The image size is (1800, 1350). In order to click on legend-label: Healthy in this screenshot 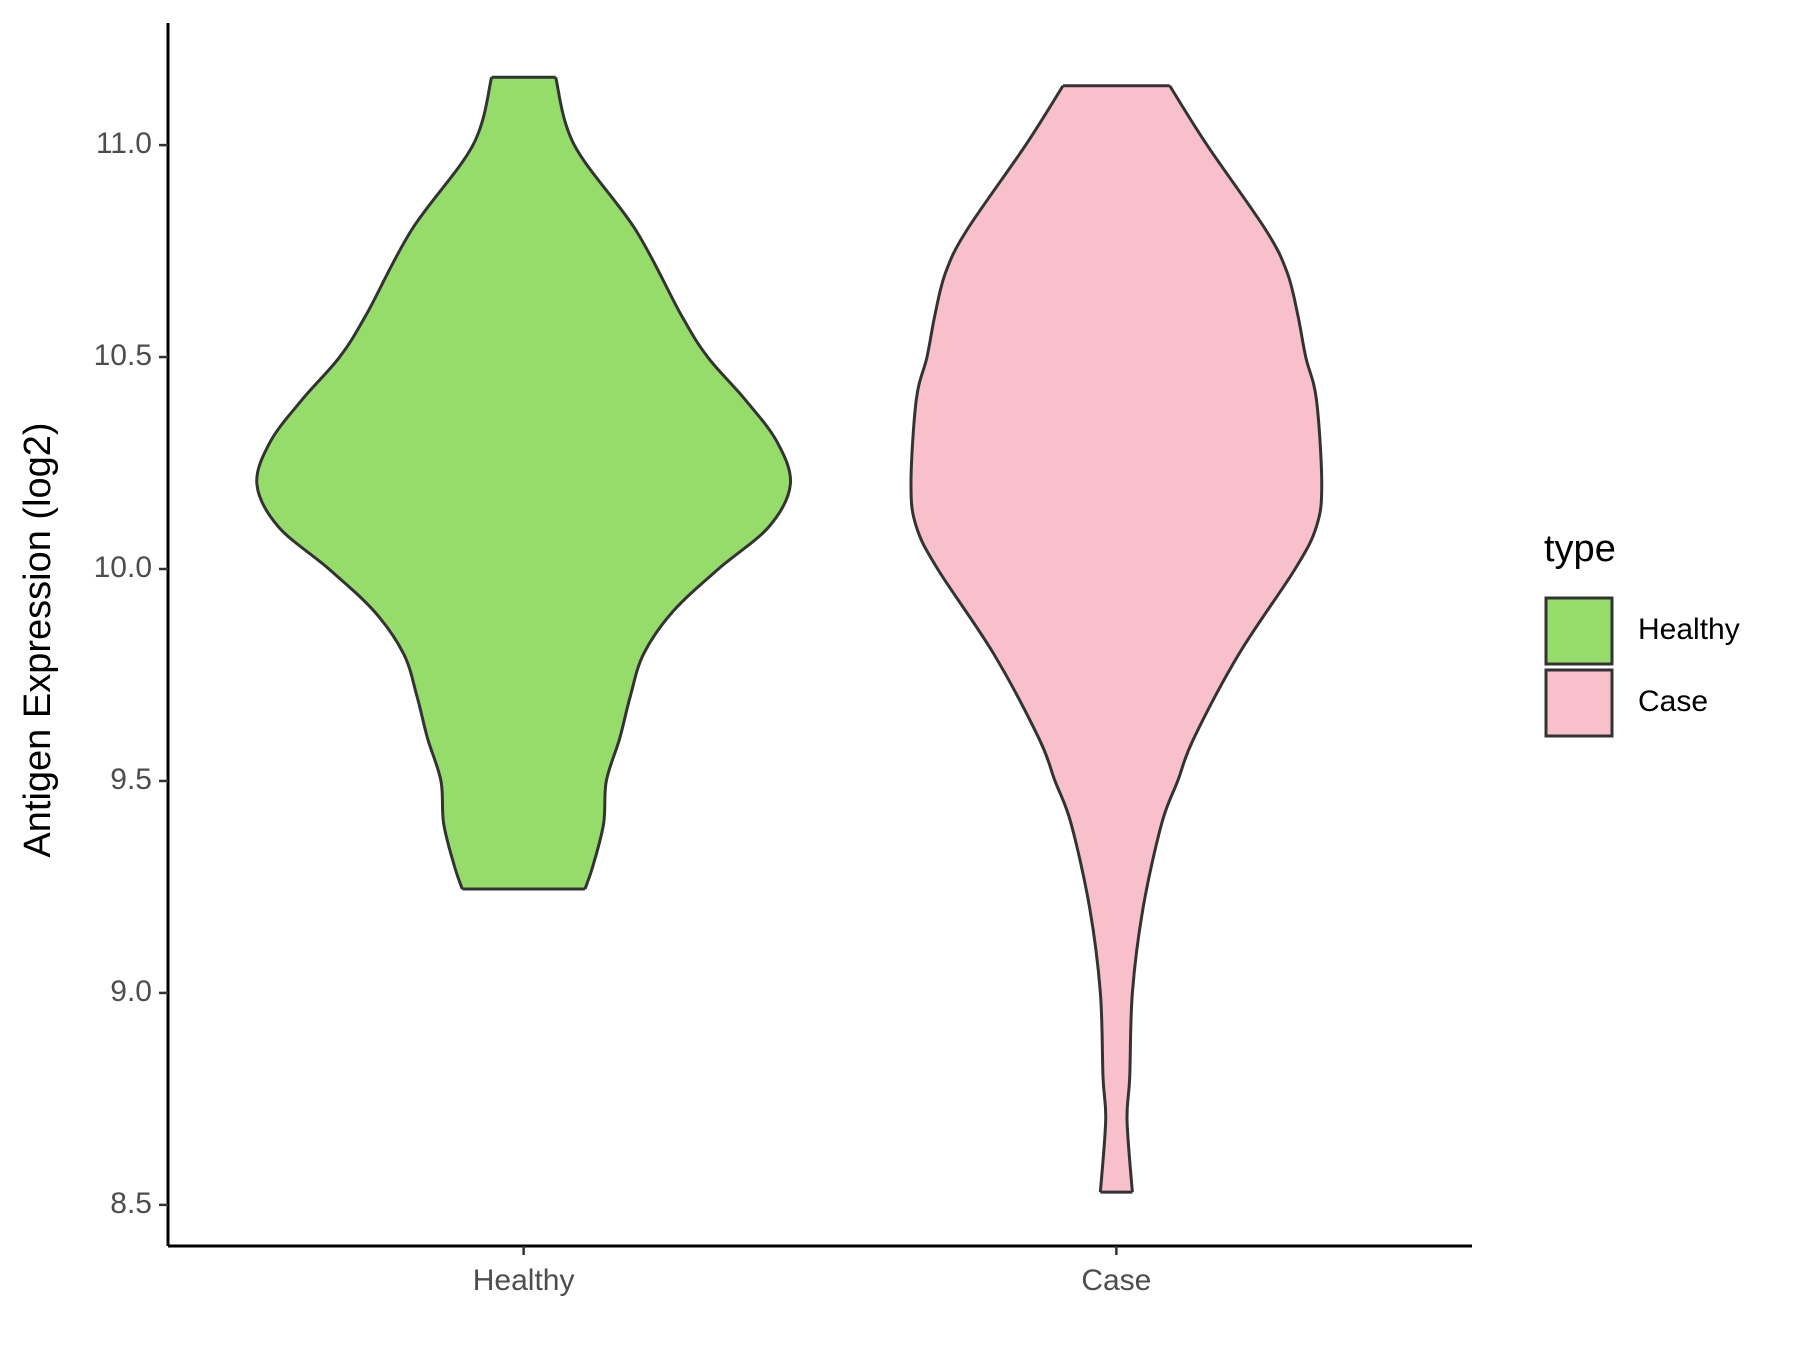, I will do `click(1689, 629)`.